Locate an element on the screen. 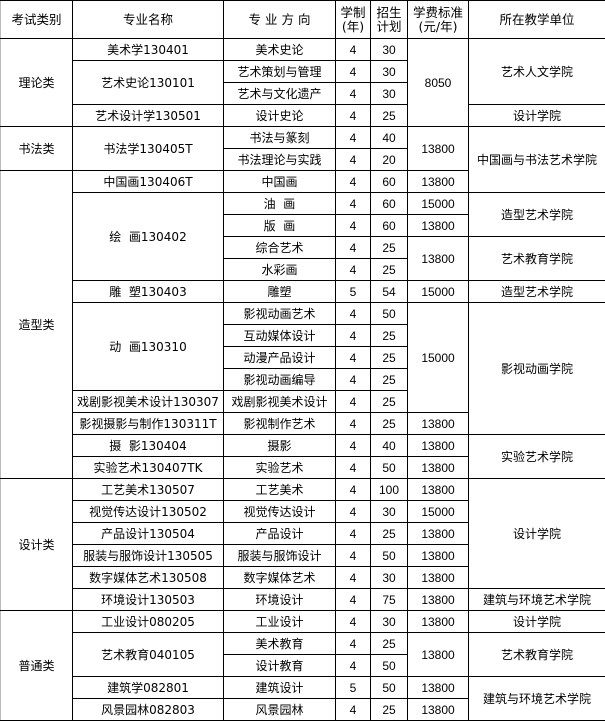  cell-major-direction: 影视动画编导 is located at coordinates (279, 379).